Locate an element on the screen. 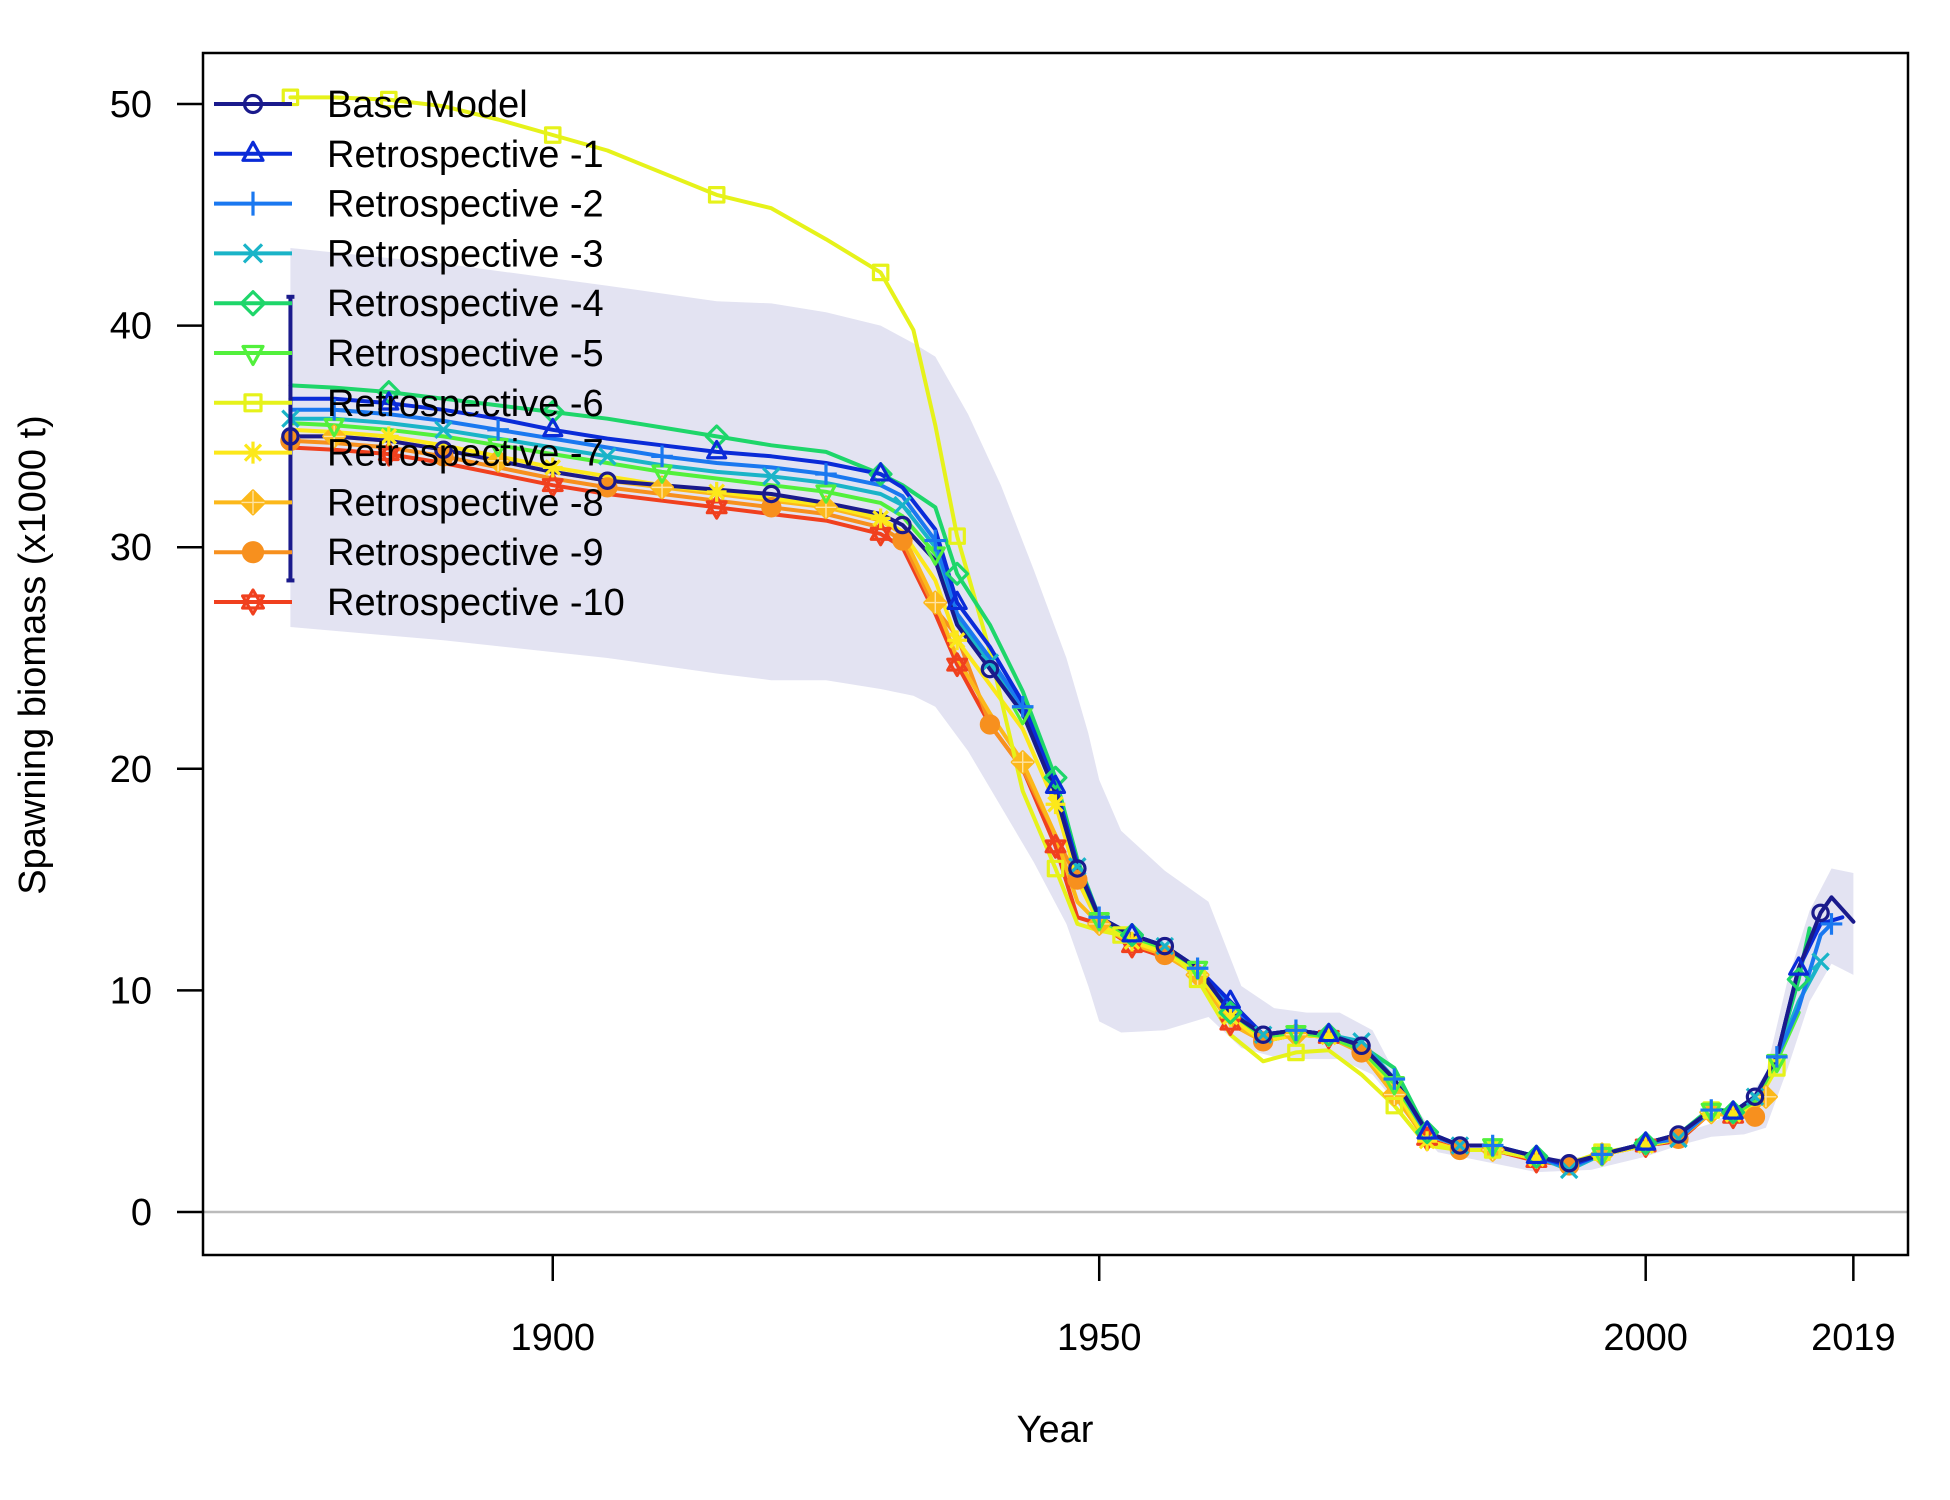 The width and height of the screenshot is (1950, 1500). legend-label: Retrospective -10 is located at coordinates (476, 603).